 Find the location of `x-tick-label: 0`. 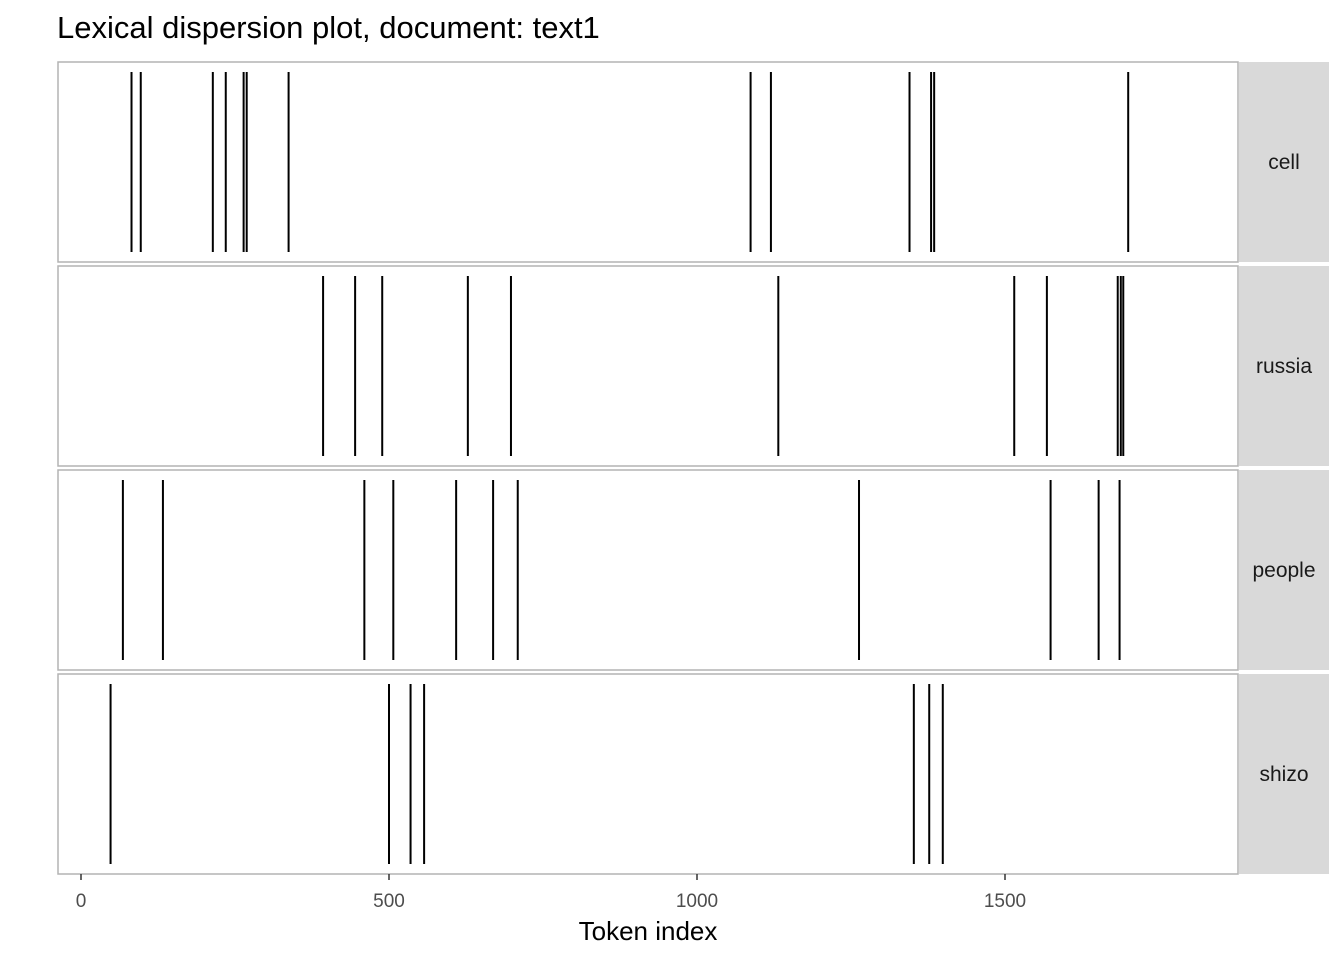

x-tick-label: 0 is located at coordinates (81, 901).